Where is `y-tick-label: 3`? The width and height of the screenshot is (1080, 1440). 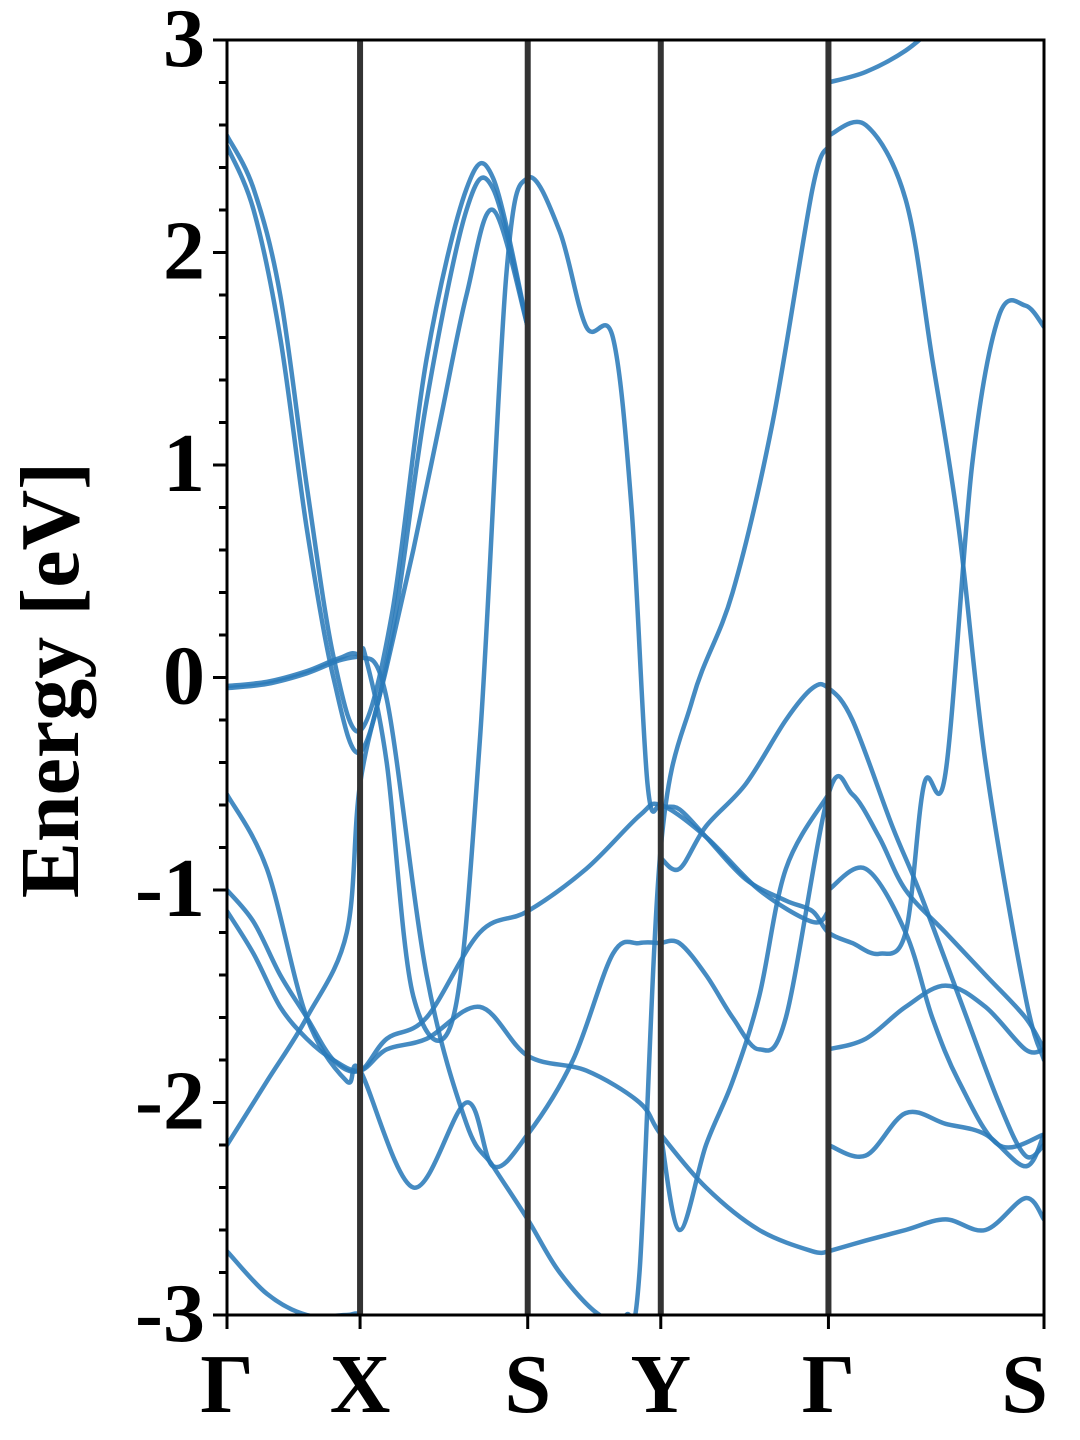 y-tick-label: 3 is located at coordinates (184, 42).